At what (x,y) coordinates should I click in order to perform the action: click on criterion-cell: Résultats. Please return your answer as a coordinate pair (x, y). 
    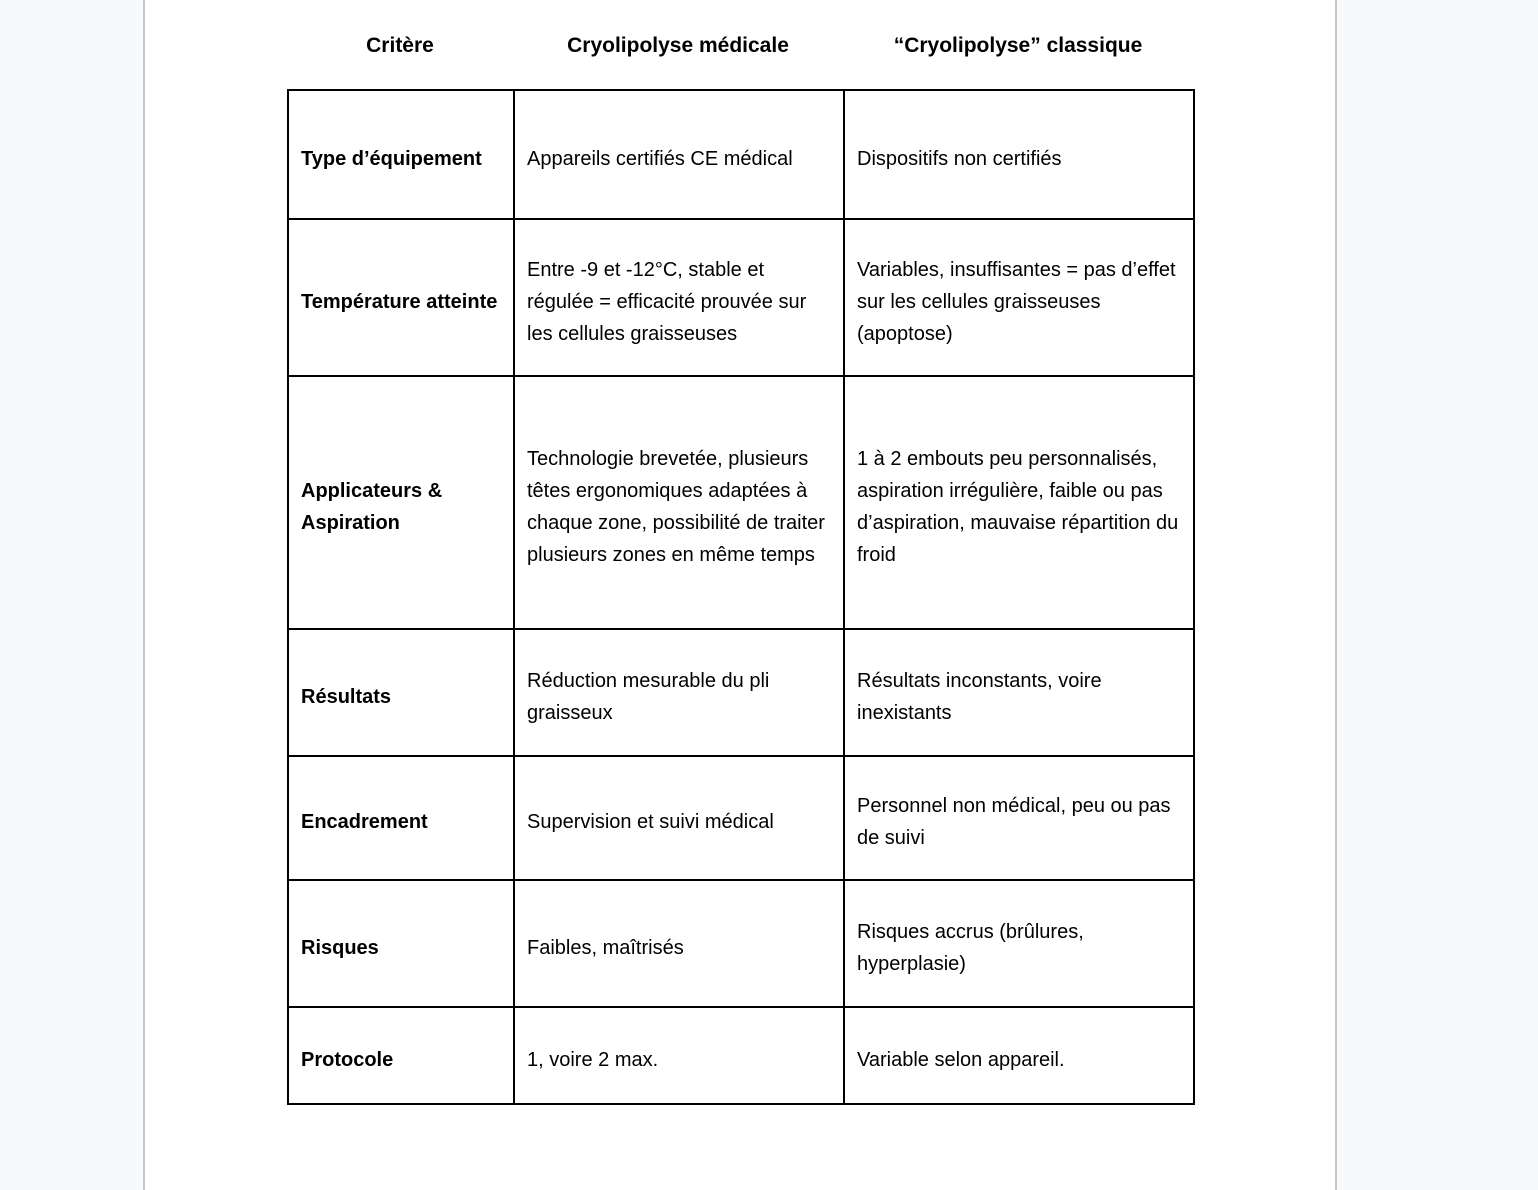
    Looking at the image, I should click on (401, 692).